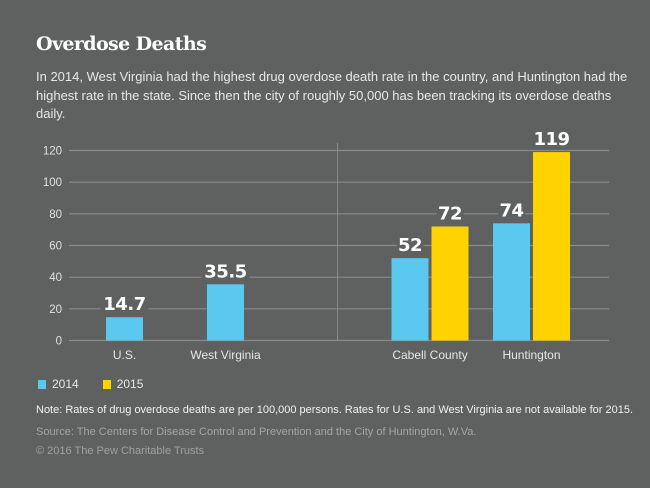 The height and width of the screenshot is (488, 650). What do you see at coordinates (225, 355) in the screenshot?
I see `x-category-label: West Virginia` at bounding box center [225, 355].